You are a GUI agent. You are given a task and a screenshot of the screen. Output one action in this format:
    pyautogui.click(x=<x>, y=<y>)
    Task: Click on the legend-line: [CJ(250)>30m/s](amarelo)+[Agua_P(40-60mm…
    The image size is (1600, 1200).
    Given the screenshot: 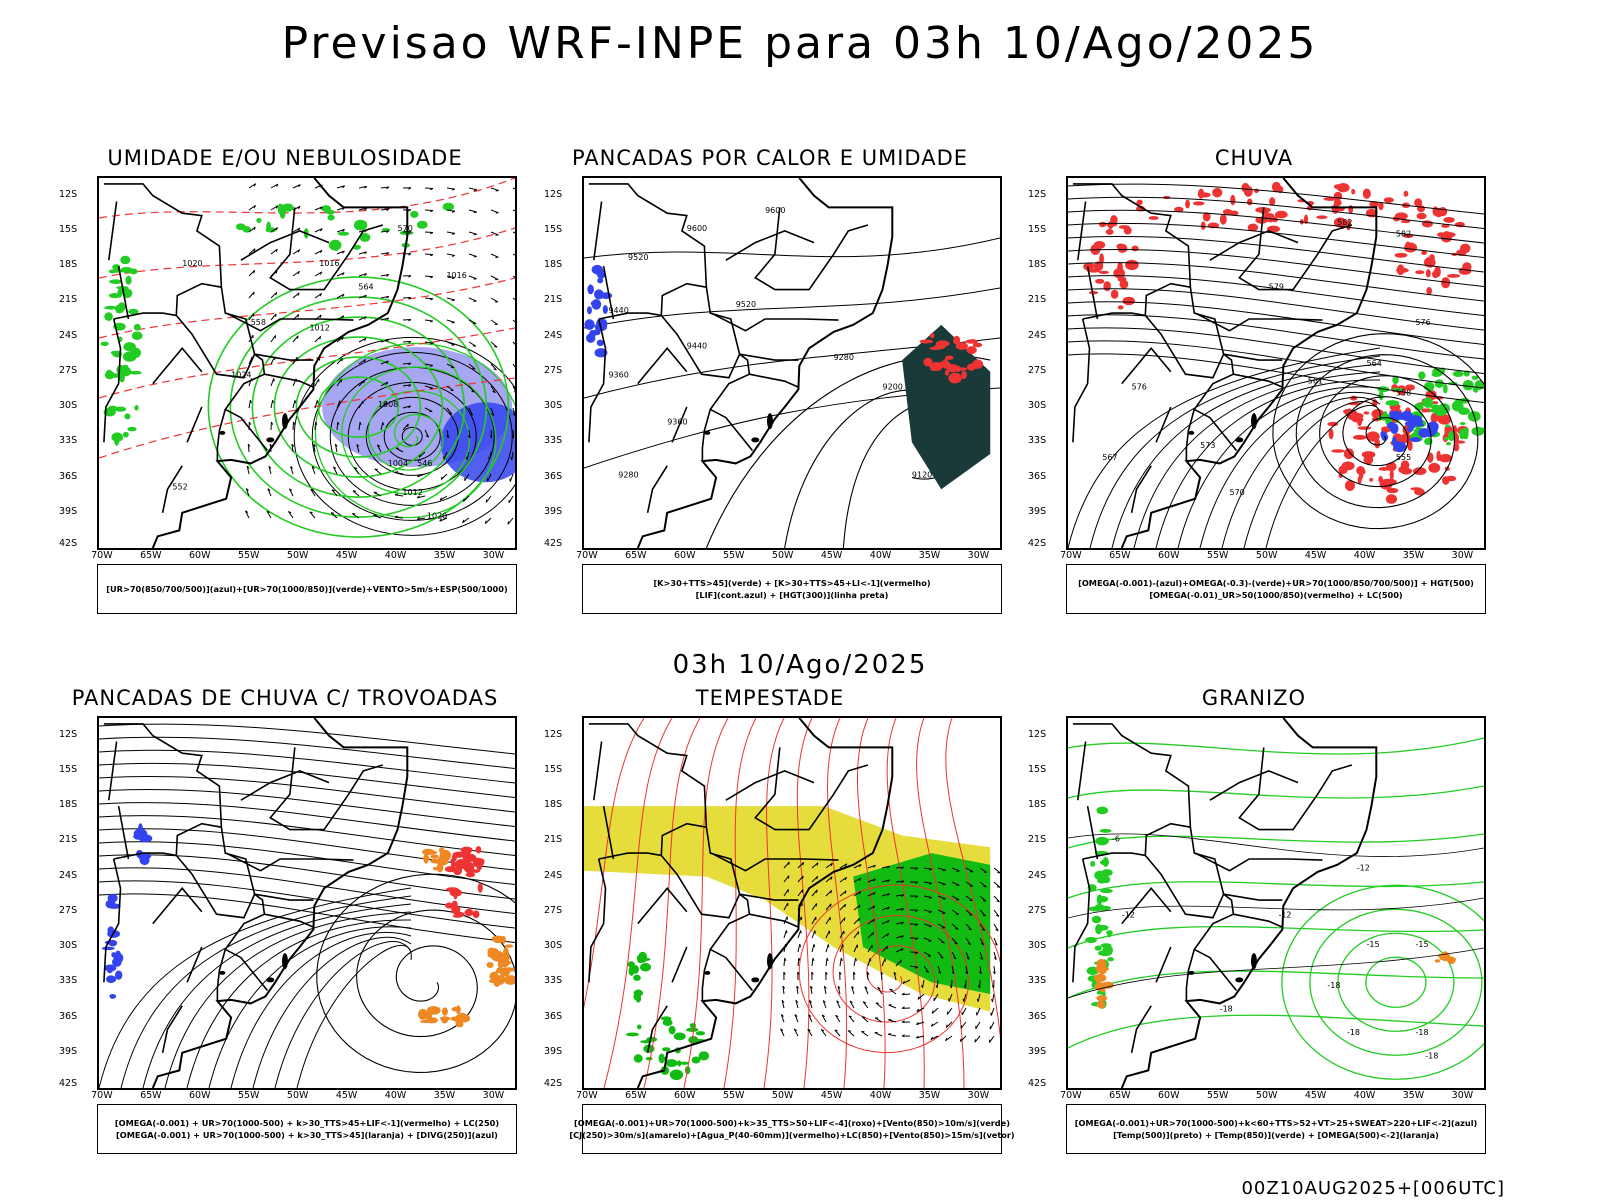 What is the action you would take?
    pyautogui.click(x=792, y=1135)
    